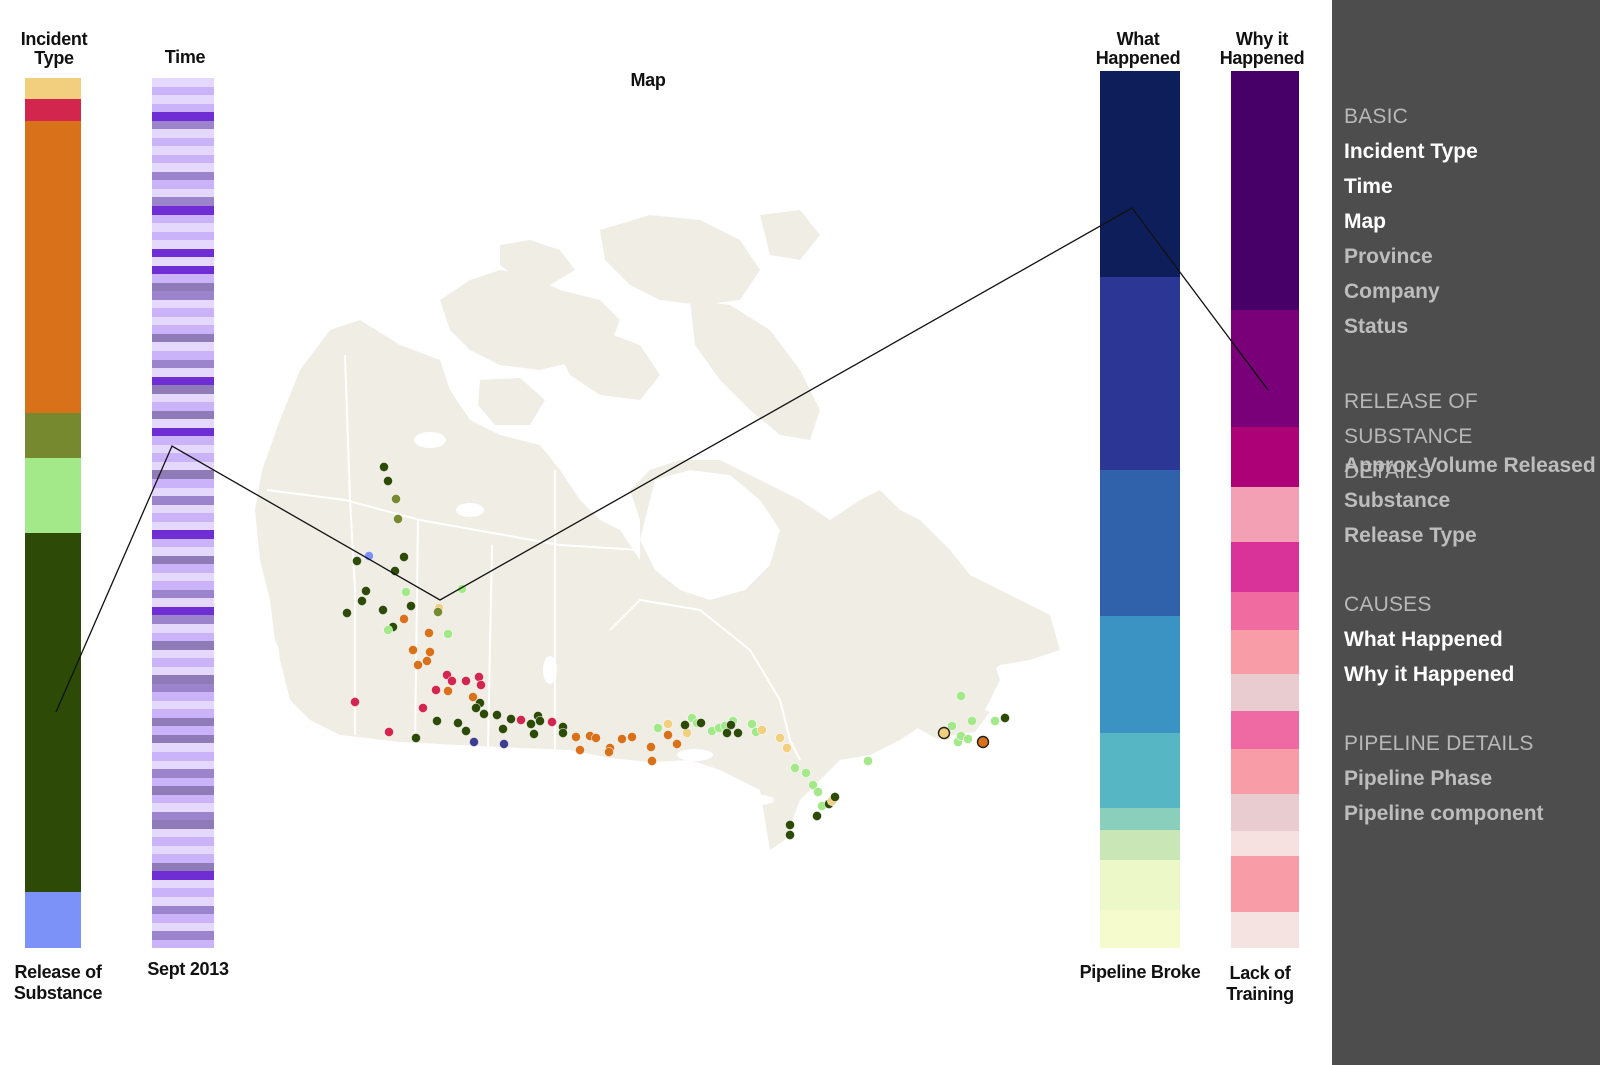 The image size is (1600, 1065). I want to click on sidebar-item-company: Company, so click(1392, 291).